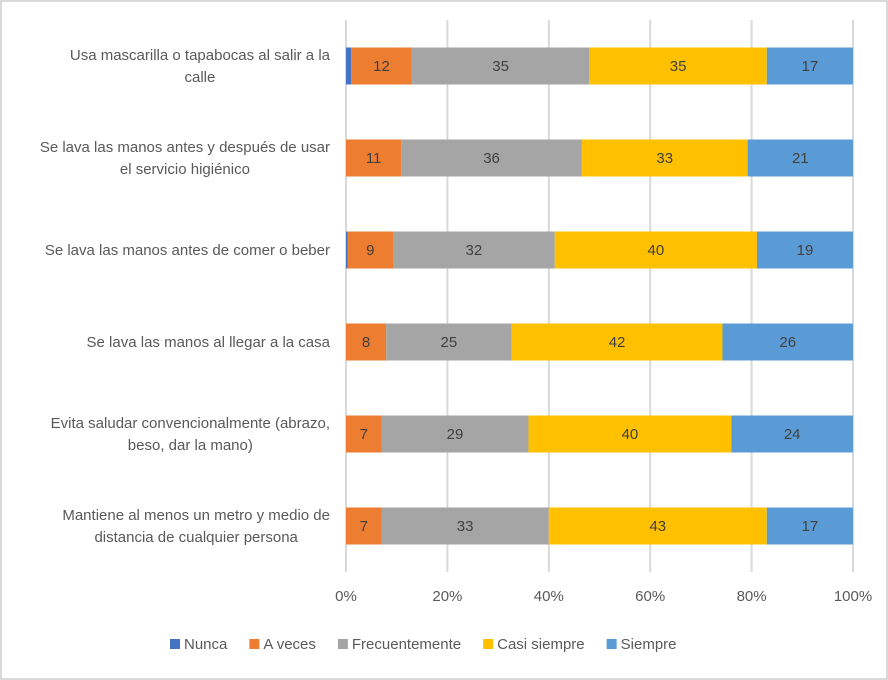 The image size is (888, 680). What do you see at coordinates (752, 596) in the screenshot?
I see `x-tick-label: 80%` at bounding box center [752, 596].